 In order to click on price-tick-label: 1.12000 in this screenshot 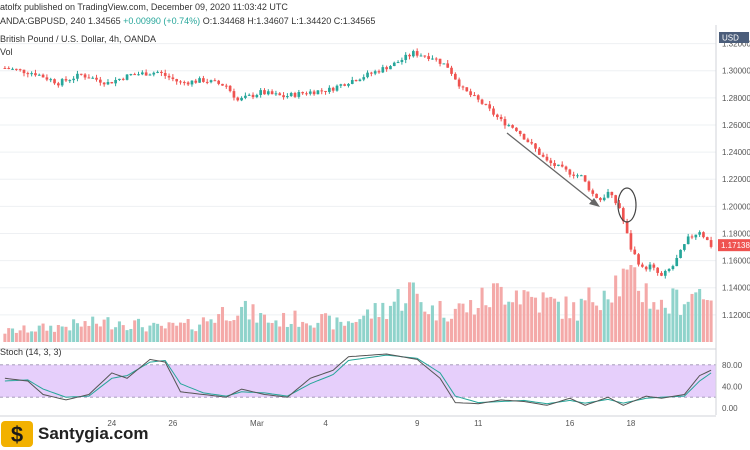, I will do `click(736, 315)`.